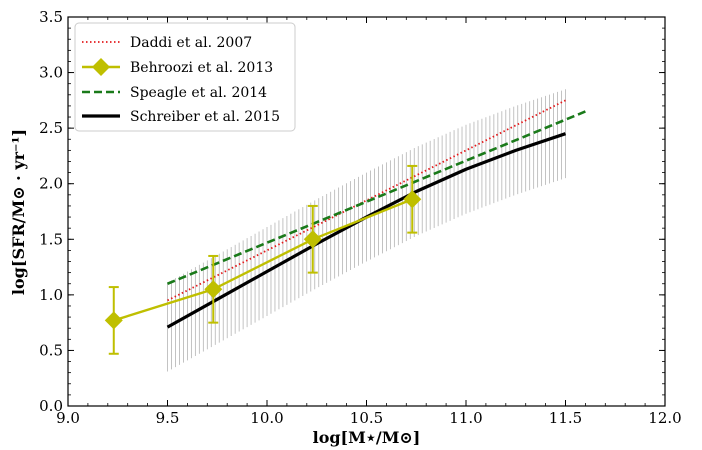 Image resolution: width=702 pixels, height=450 pixels. What do you see at coordinates (18, 212) in the screenshot?
I see `y-axis-title: log[SFR/M⊙ · yr⁻¹]` at bounding box center [18, 212].